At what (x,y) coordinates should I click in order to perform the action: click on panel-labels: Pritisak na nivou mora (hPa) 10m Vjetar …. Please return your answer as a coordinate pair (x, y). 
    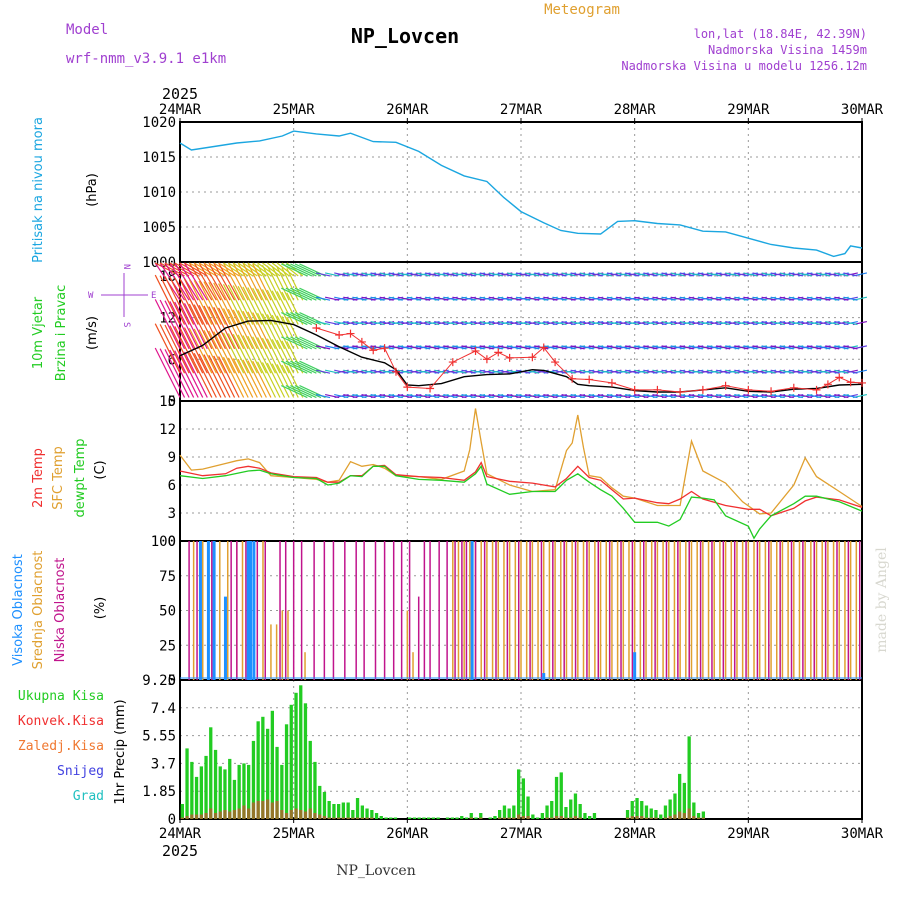
    Looking at the image, I should click on (83, 461).